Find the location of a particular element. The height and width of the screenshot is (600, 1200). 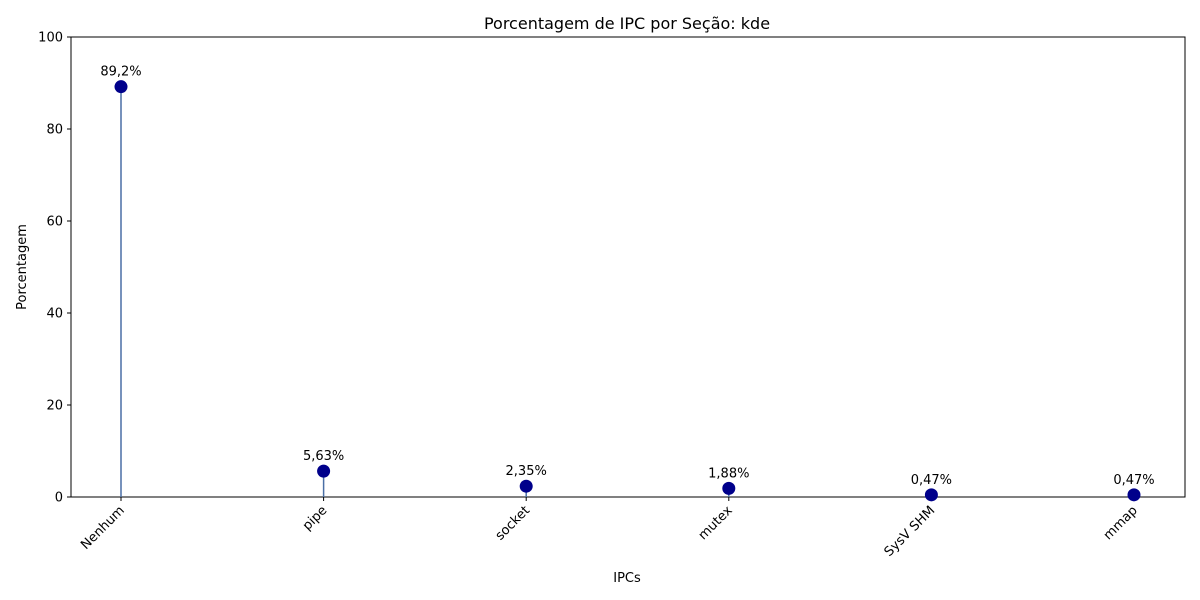

x-tick-label: mutex is located at coordinates (716, 523).